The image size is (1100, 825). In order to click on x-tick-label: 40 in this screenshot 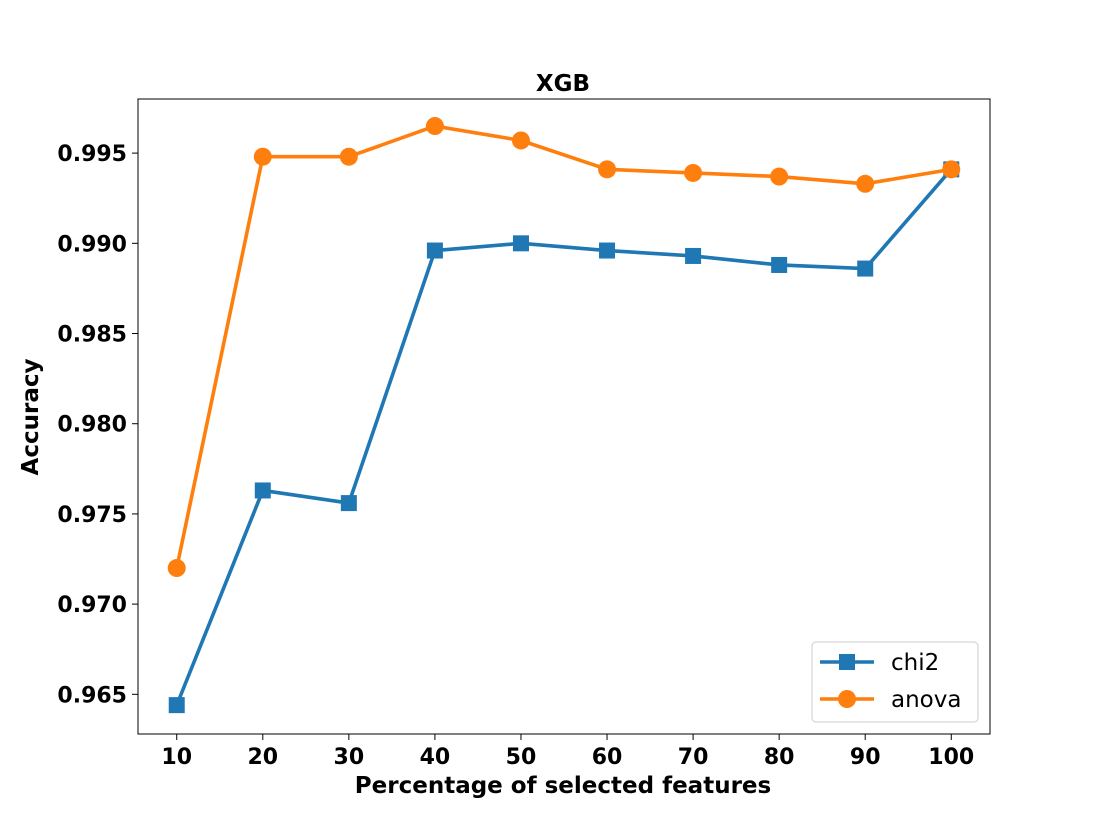, I will do `click(435, 757)`.